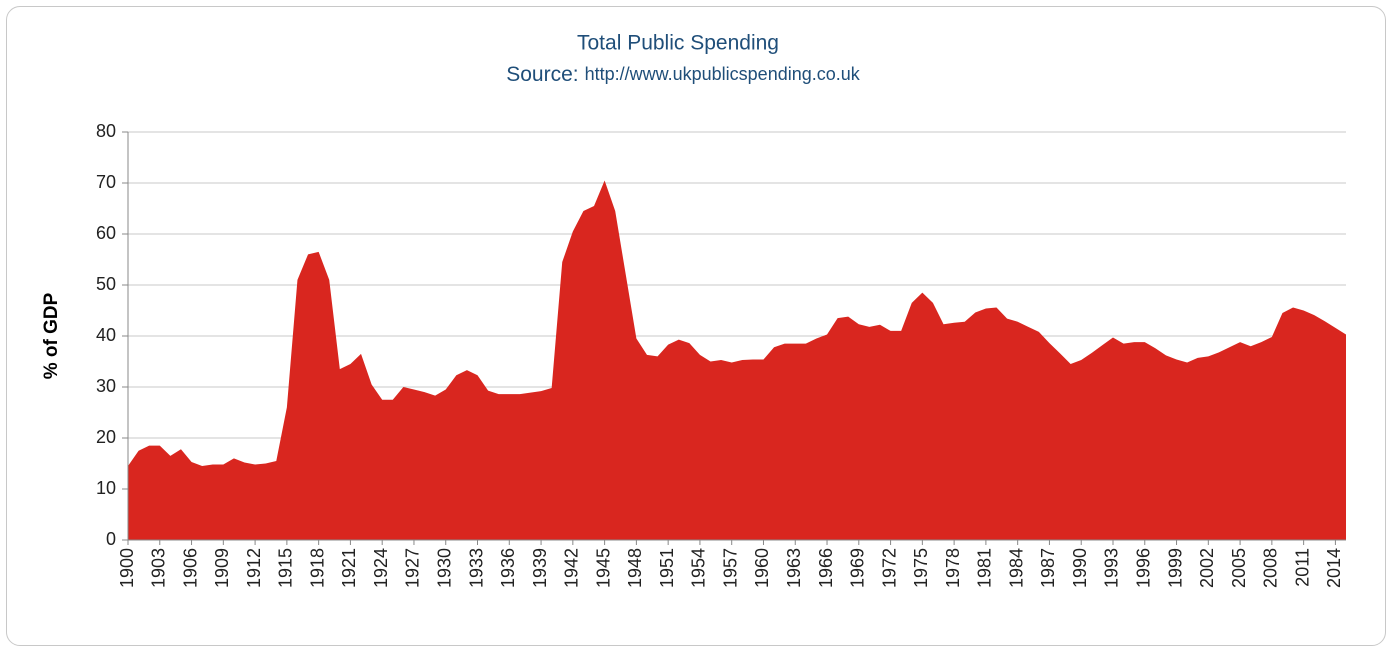 The height and width of the screenshot is (646, 1394). I want to click on x-tick-label: 2005, so click(1239, 568).